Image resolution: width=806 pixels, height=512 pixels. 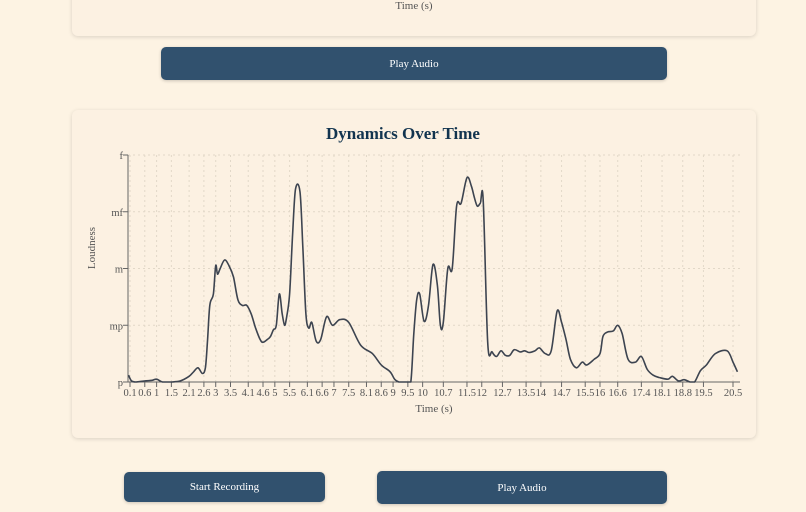 What do you see at coordinates (526, 393) in the screenshot?
I see `x-tick-label: 13.5` at bounding box center [526, 393].